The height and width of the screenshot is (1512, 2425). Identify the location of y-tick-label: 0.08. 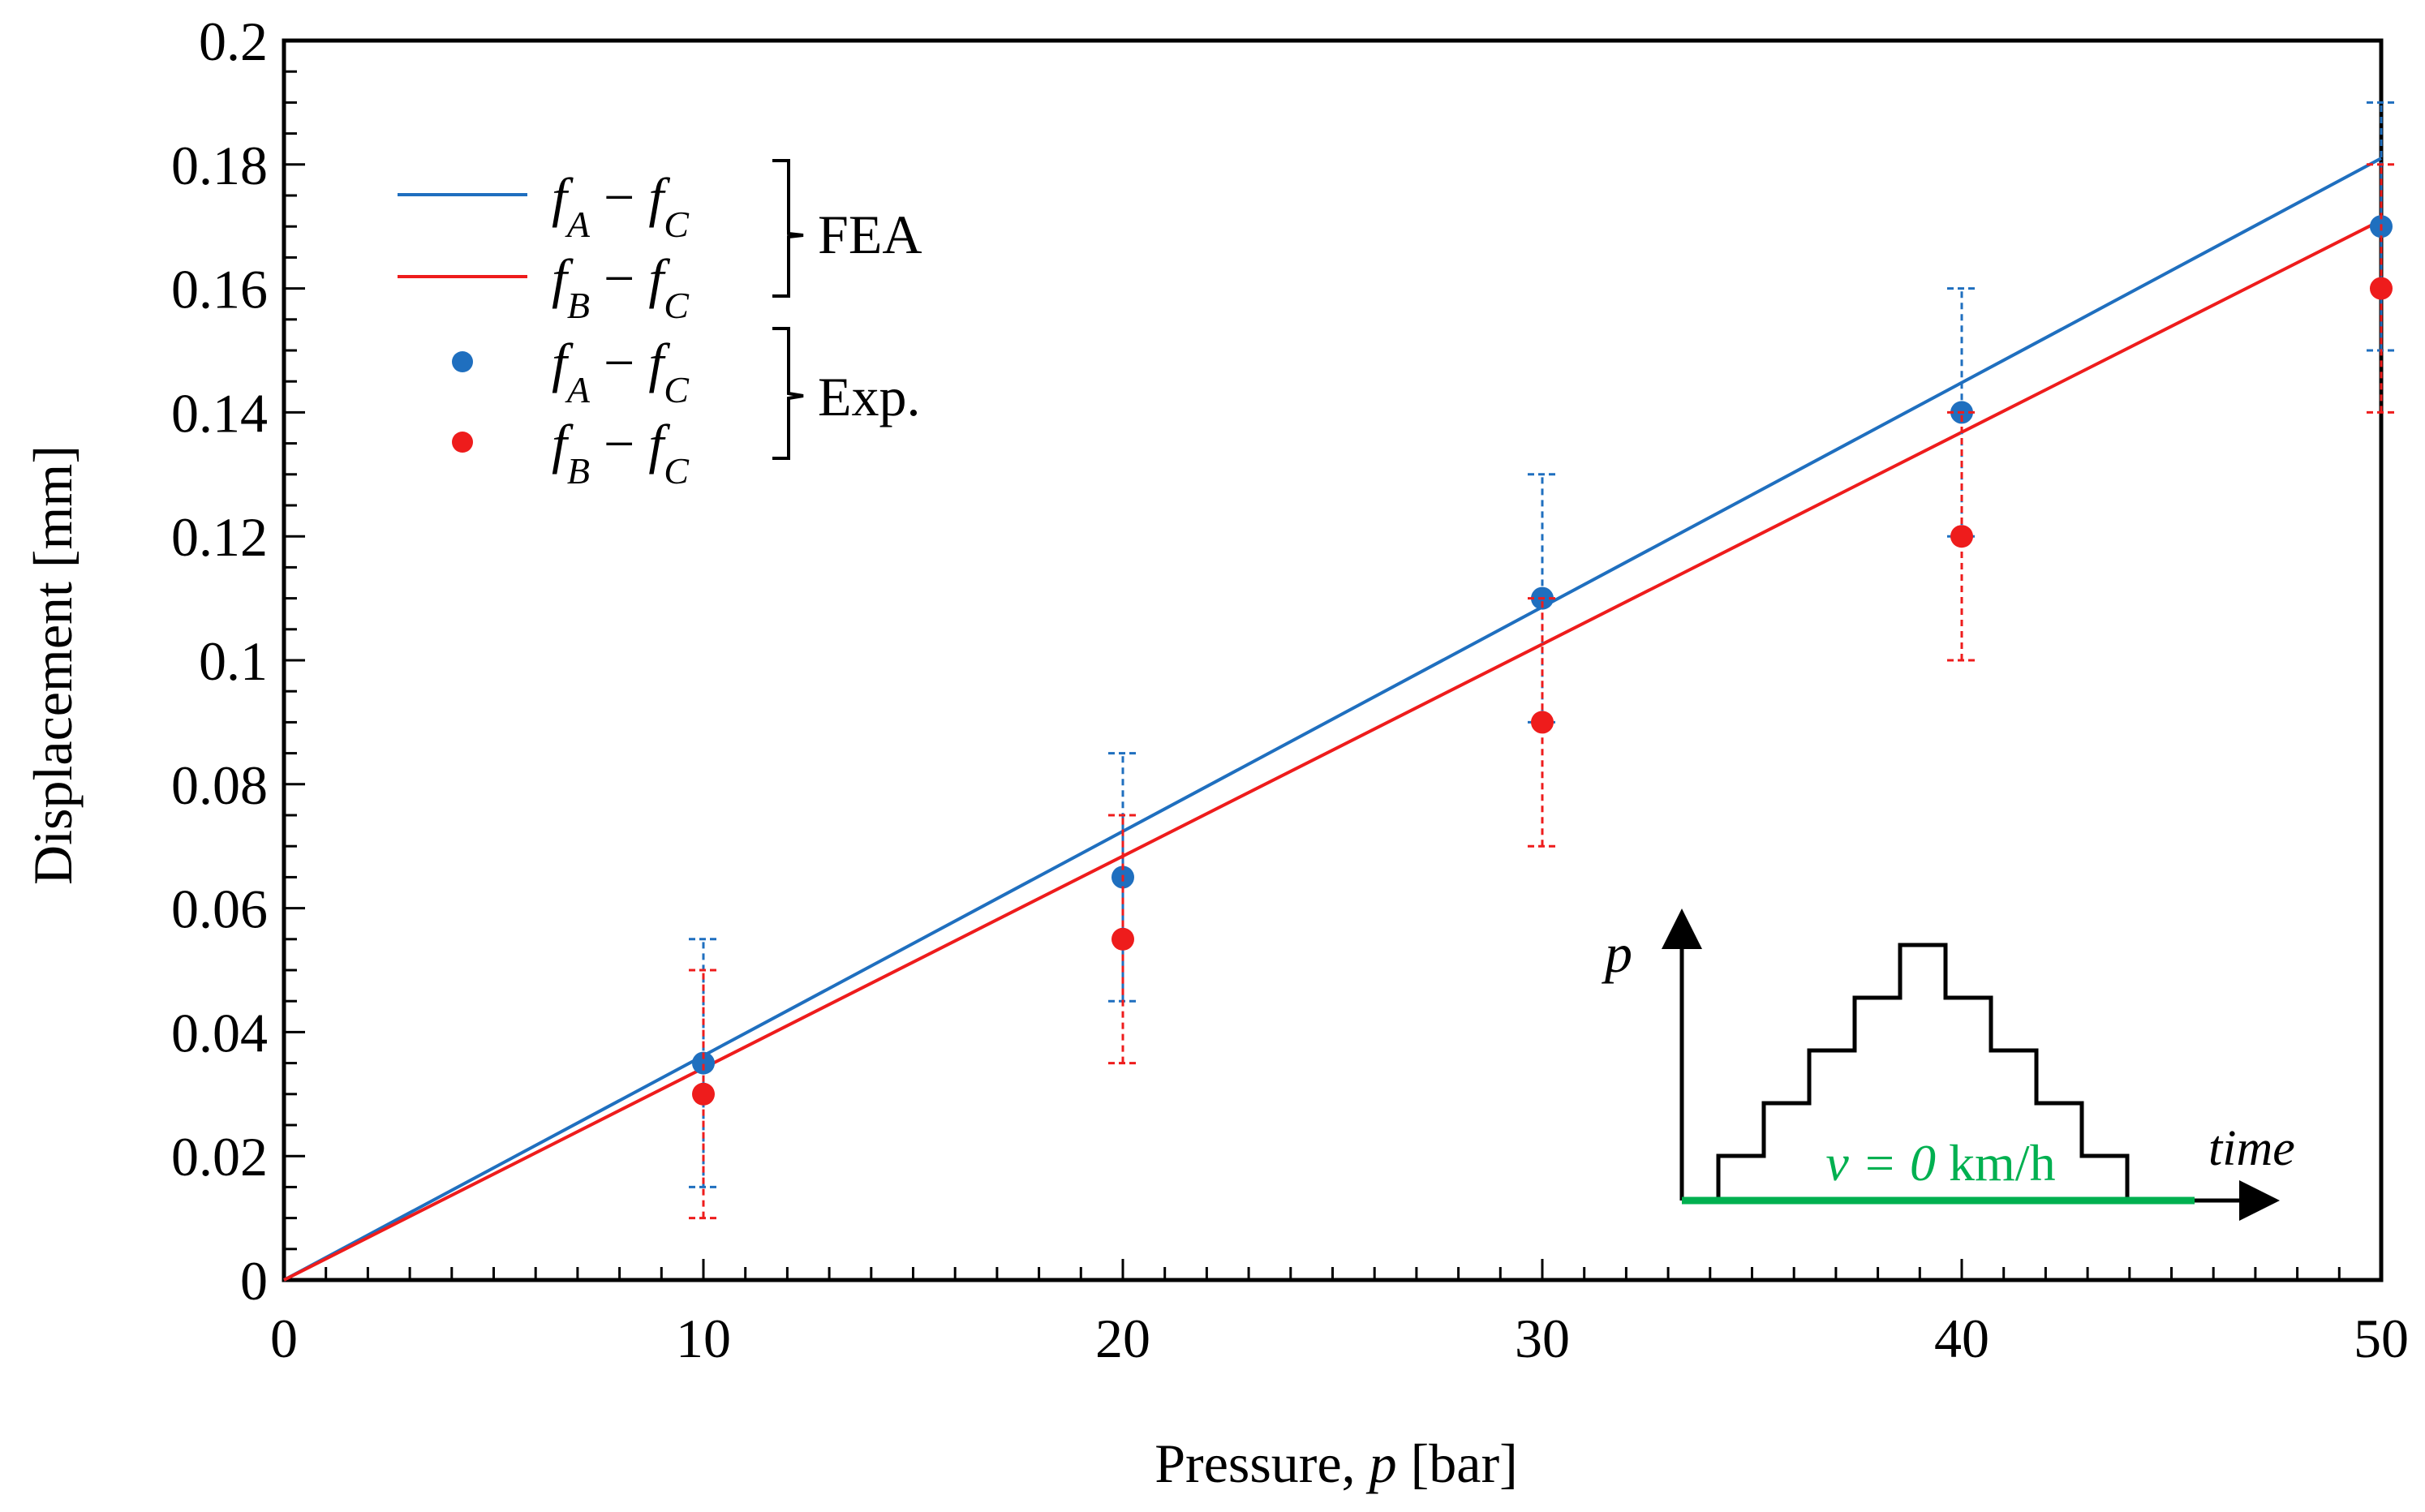
(220, 785).